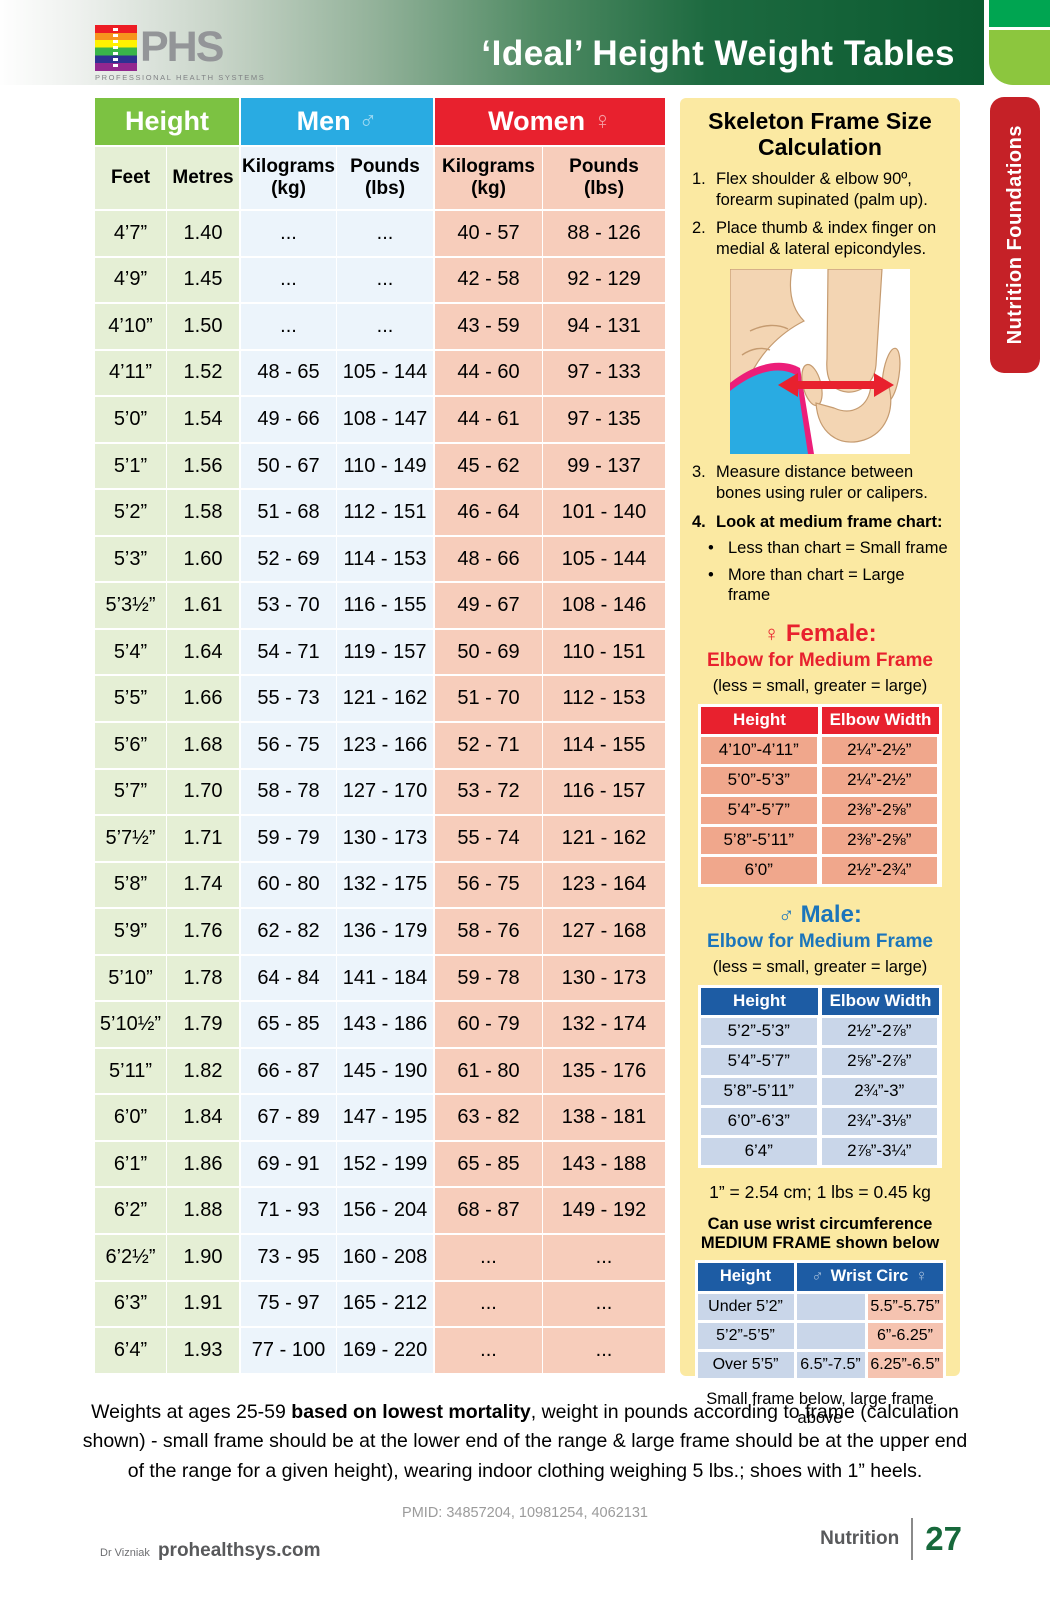 The image size is (1050, 1600). I want to click on corner-accent-bottom, so click(1019, 57).